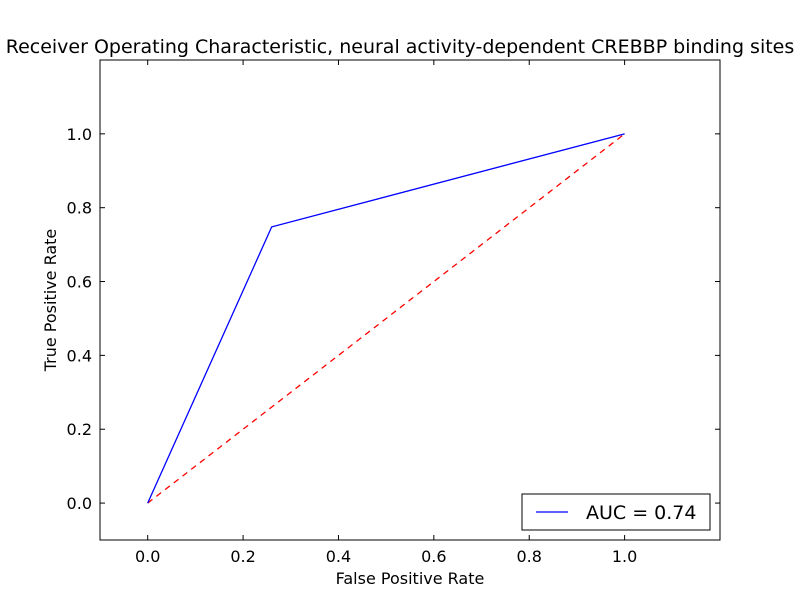 This screenshot has height=600, width=800. Describe the element at coordinates (79, 503) in the screenshot. I see `y-tick-label: 0.0` at that location.